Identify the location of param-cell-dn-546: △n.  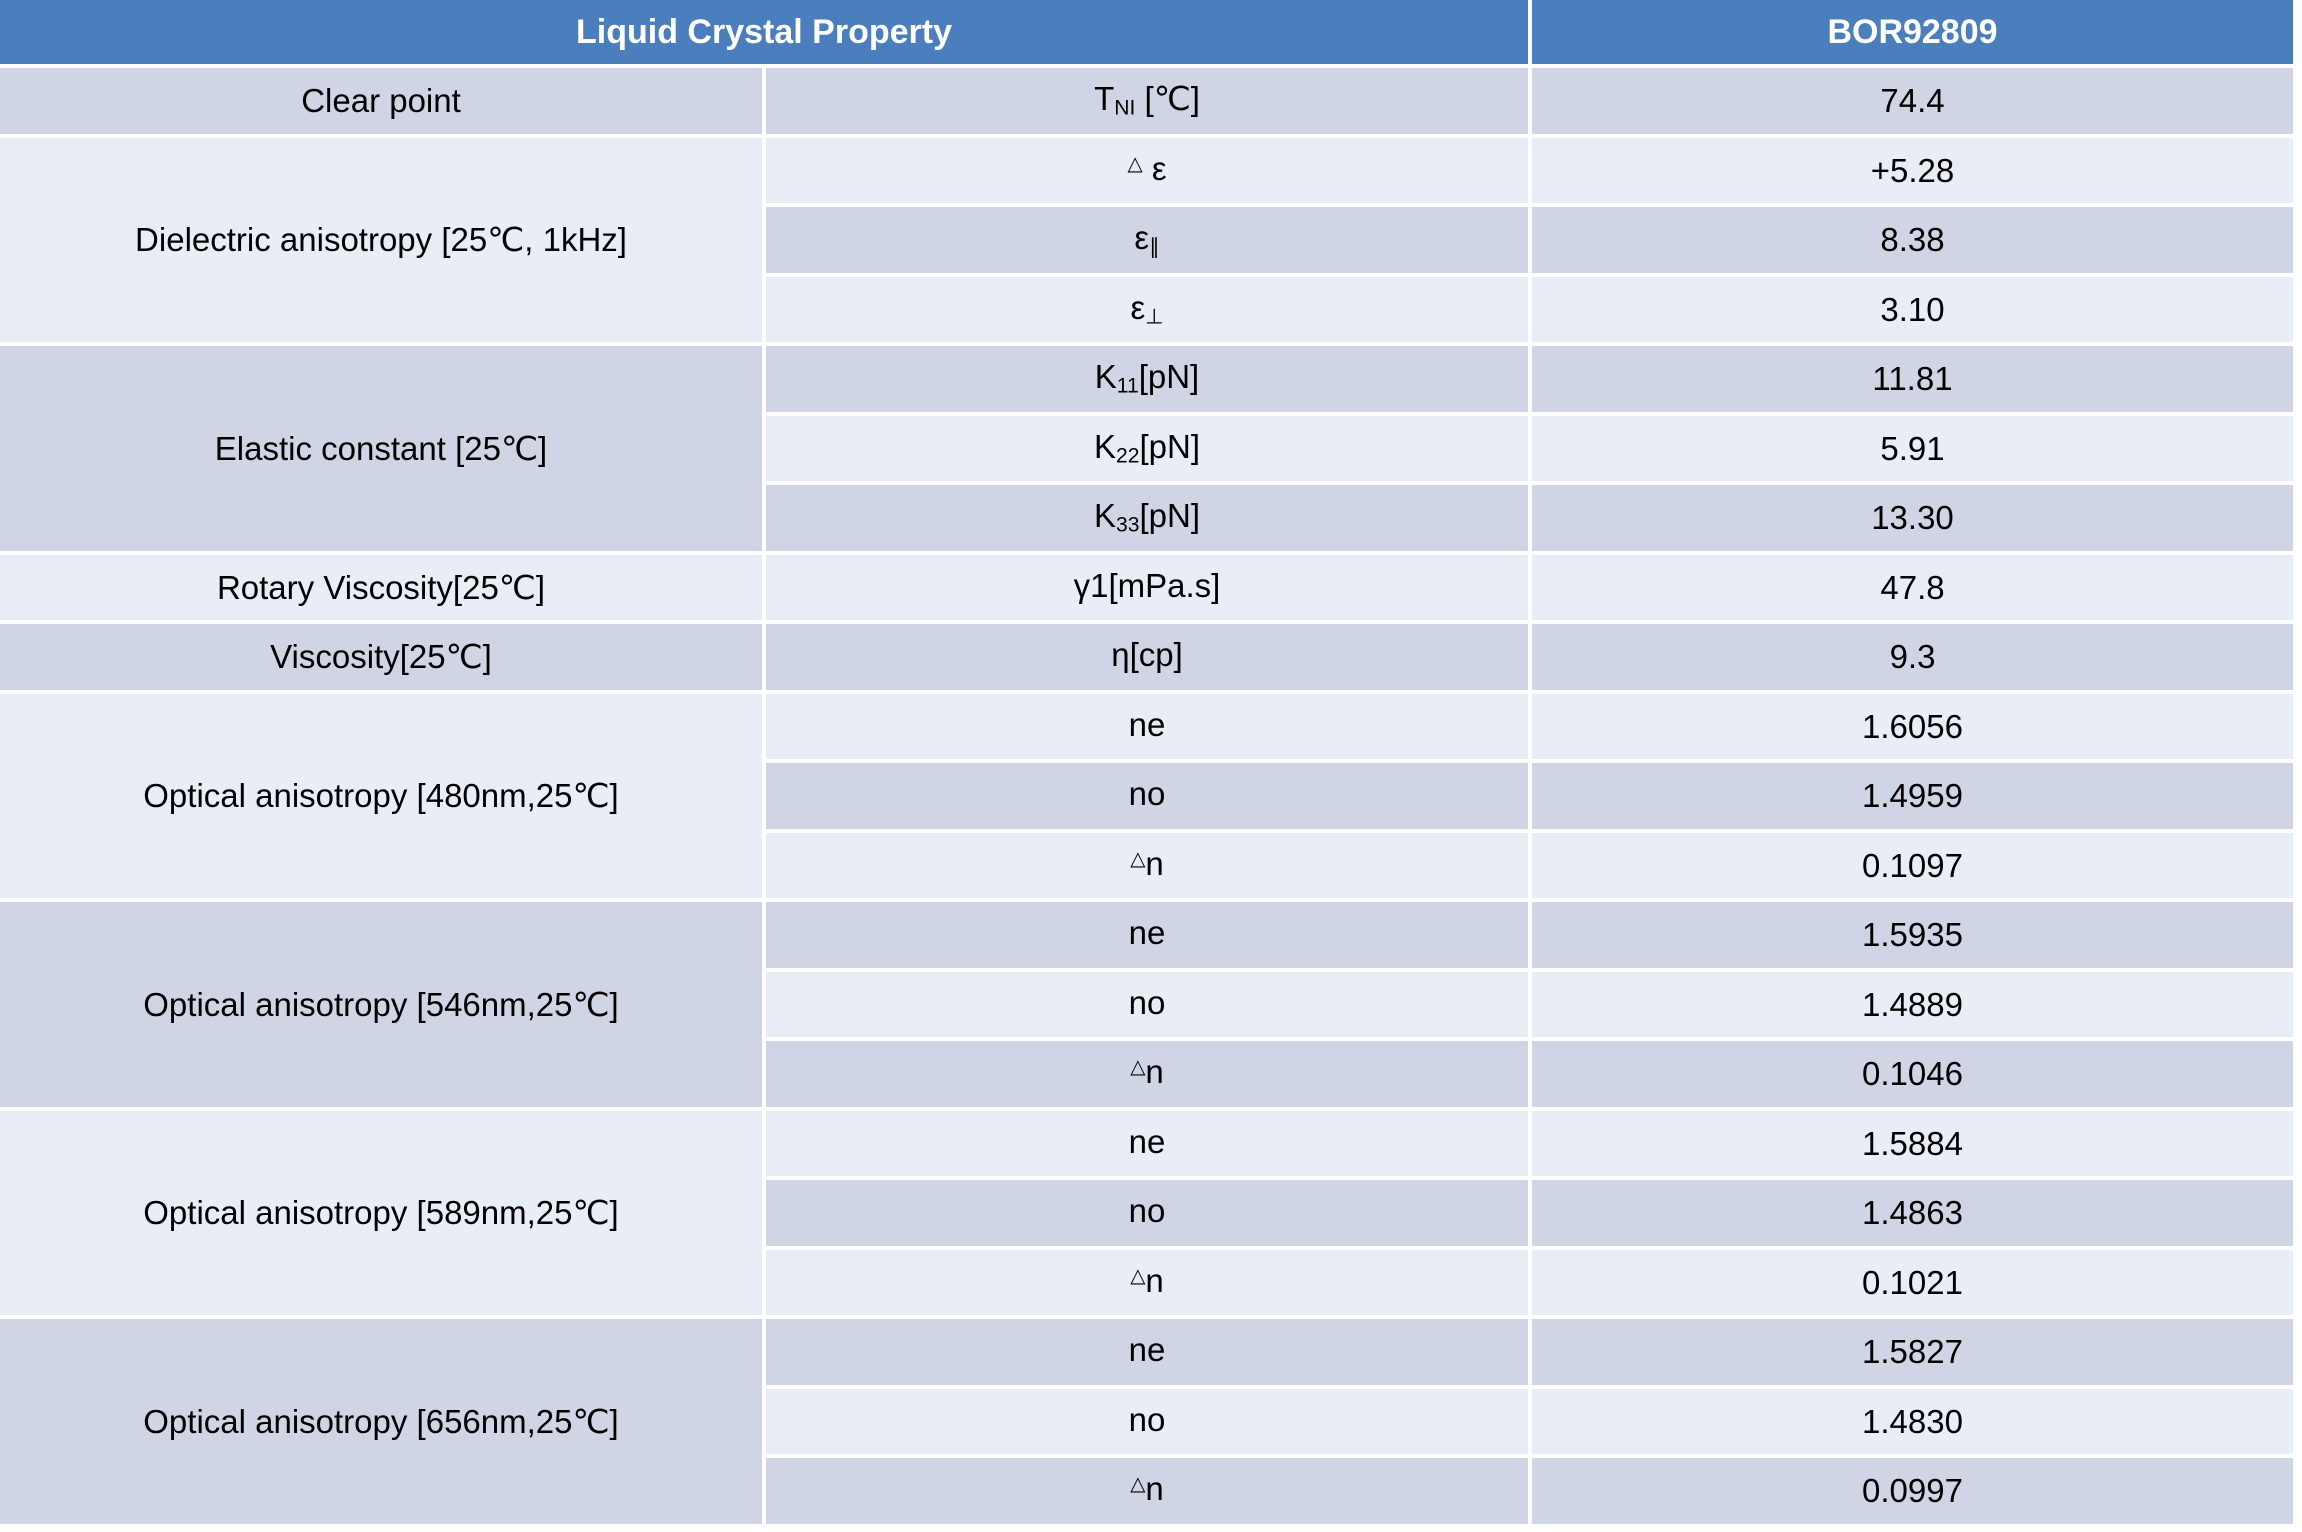
(1147, 1074).